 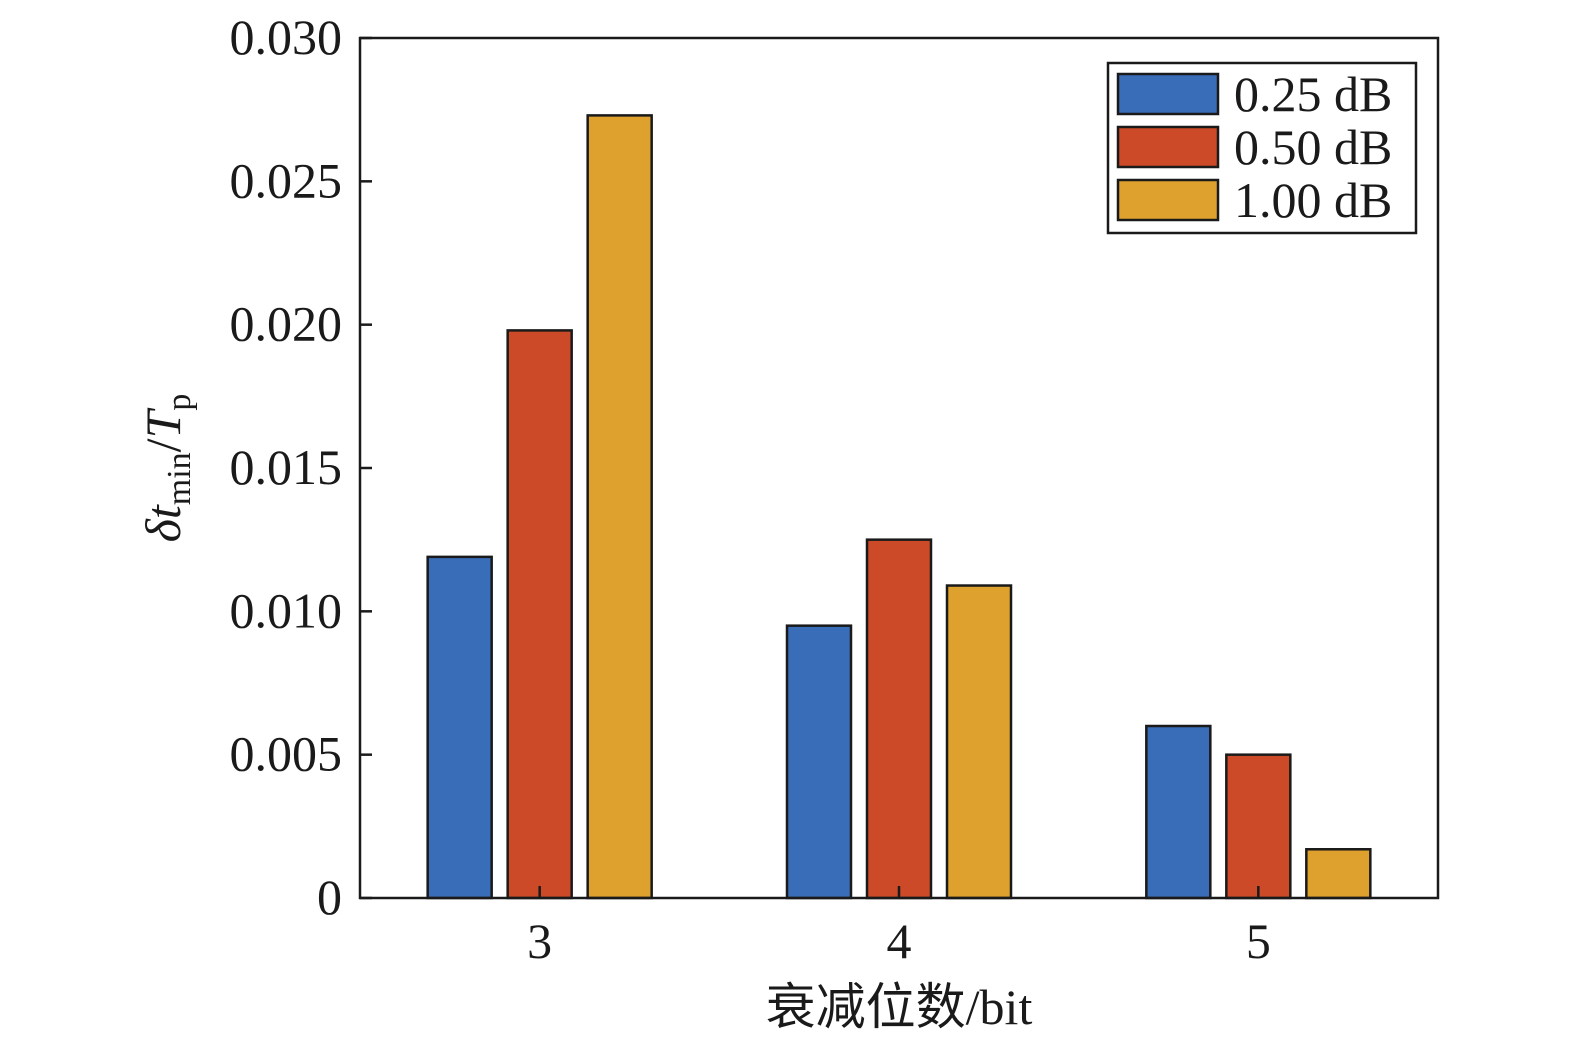 I want to click on legend-label: 0.50 dB, so click(x=1313, y=147).